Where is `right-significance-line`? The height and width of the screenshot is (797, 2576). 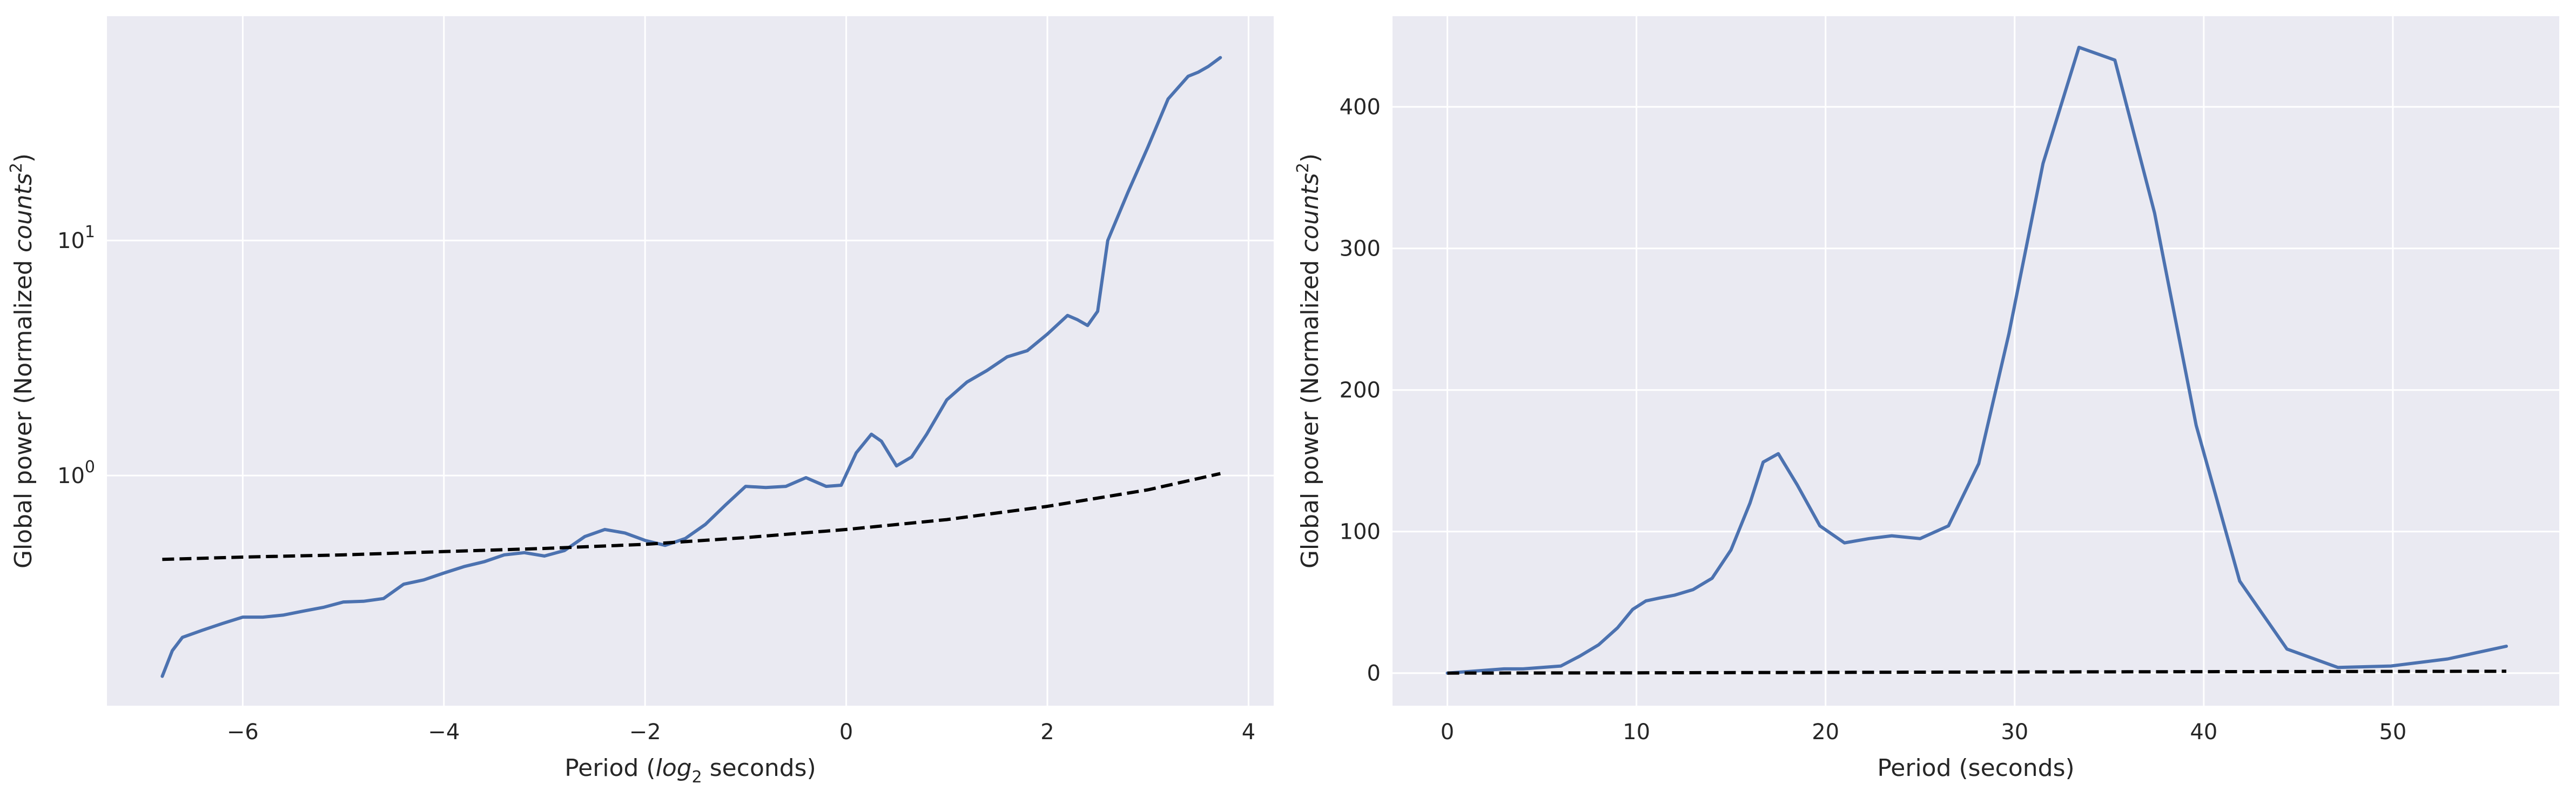 right-significance-line is located at coordinates (1977, 672).